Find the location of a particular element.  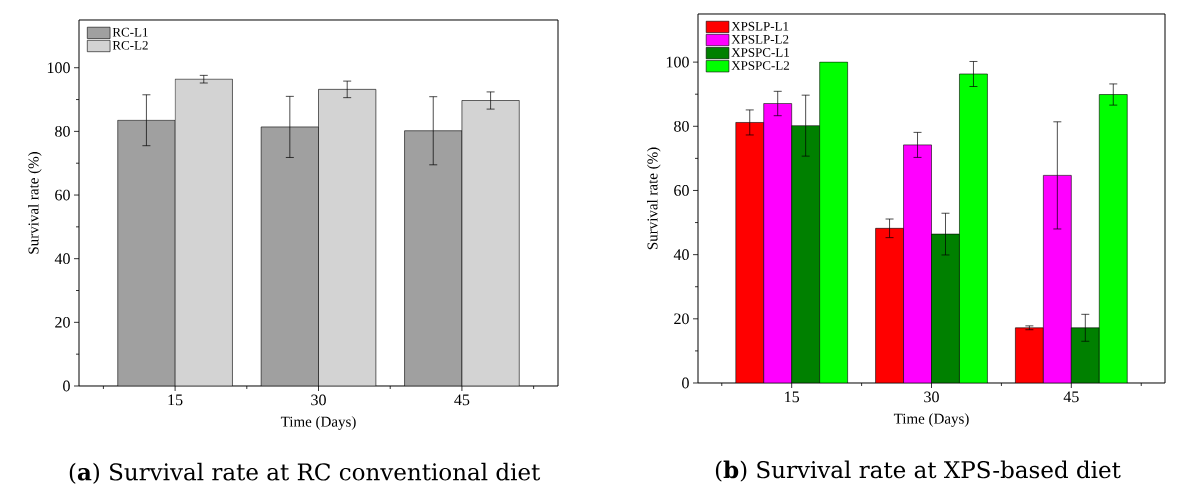

text: (b) Survival rate at XPS-based diet is located at coordinates (918, 471).